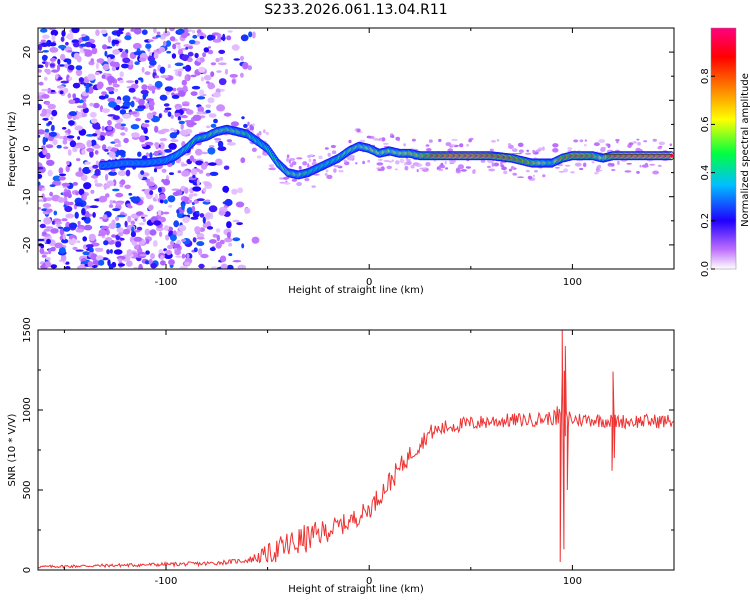 The image size is (750, 600). I want to click on figure-title: S233.2026.061.13.04.R11, so click(355, 10).